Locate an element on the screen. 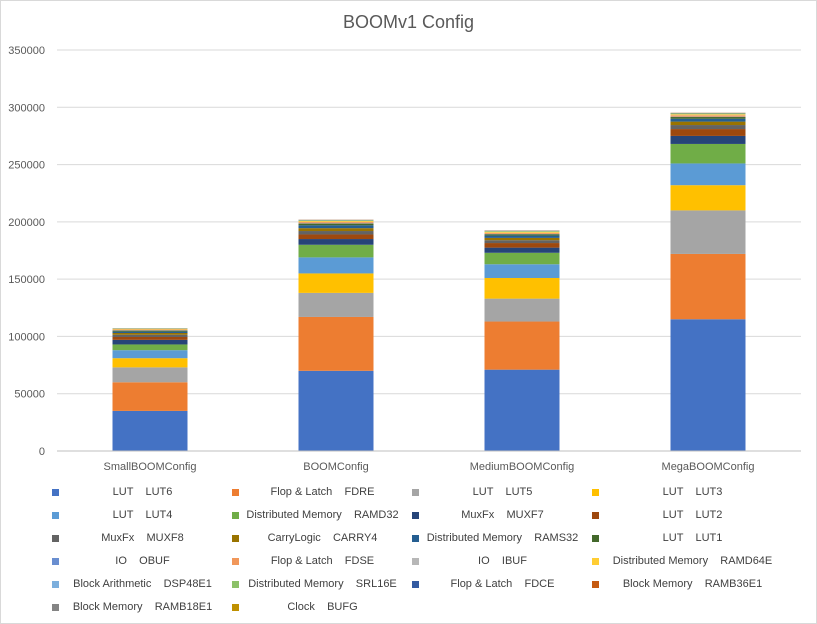 Image resolution: width=817 pixels, height=624 pixels. x-tick-label: MediumBOOMConfig is located at coordinates (522, 467).